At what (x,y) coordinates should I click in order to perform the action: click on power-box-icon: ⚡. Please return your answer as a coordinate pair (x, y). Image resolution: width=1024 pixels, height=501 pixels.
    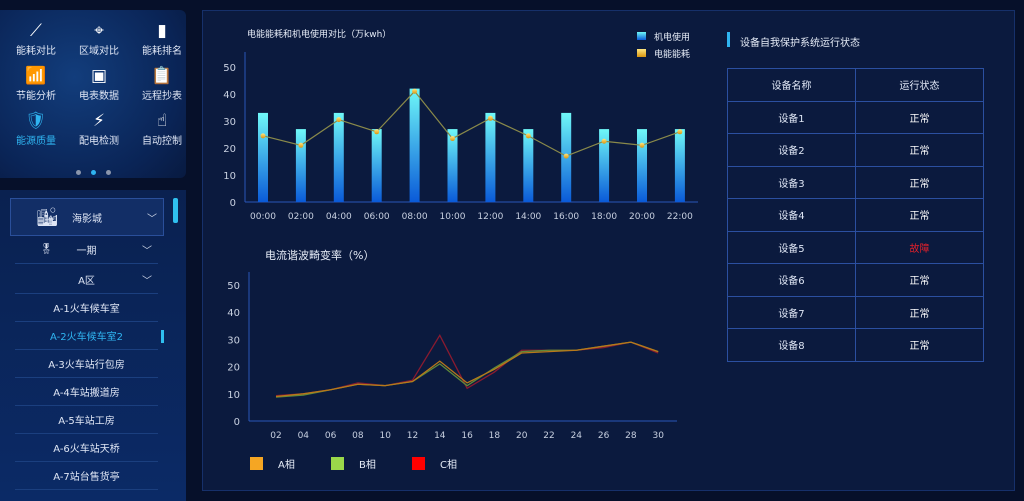
    Looking at the image, I should click on (99, 121).